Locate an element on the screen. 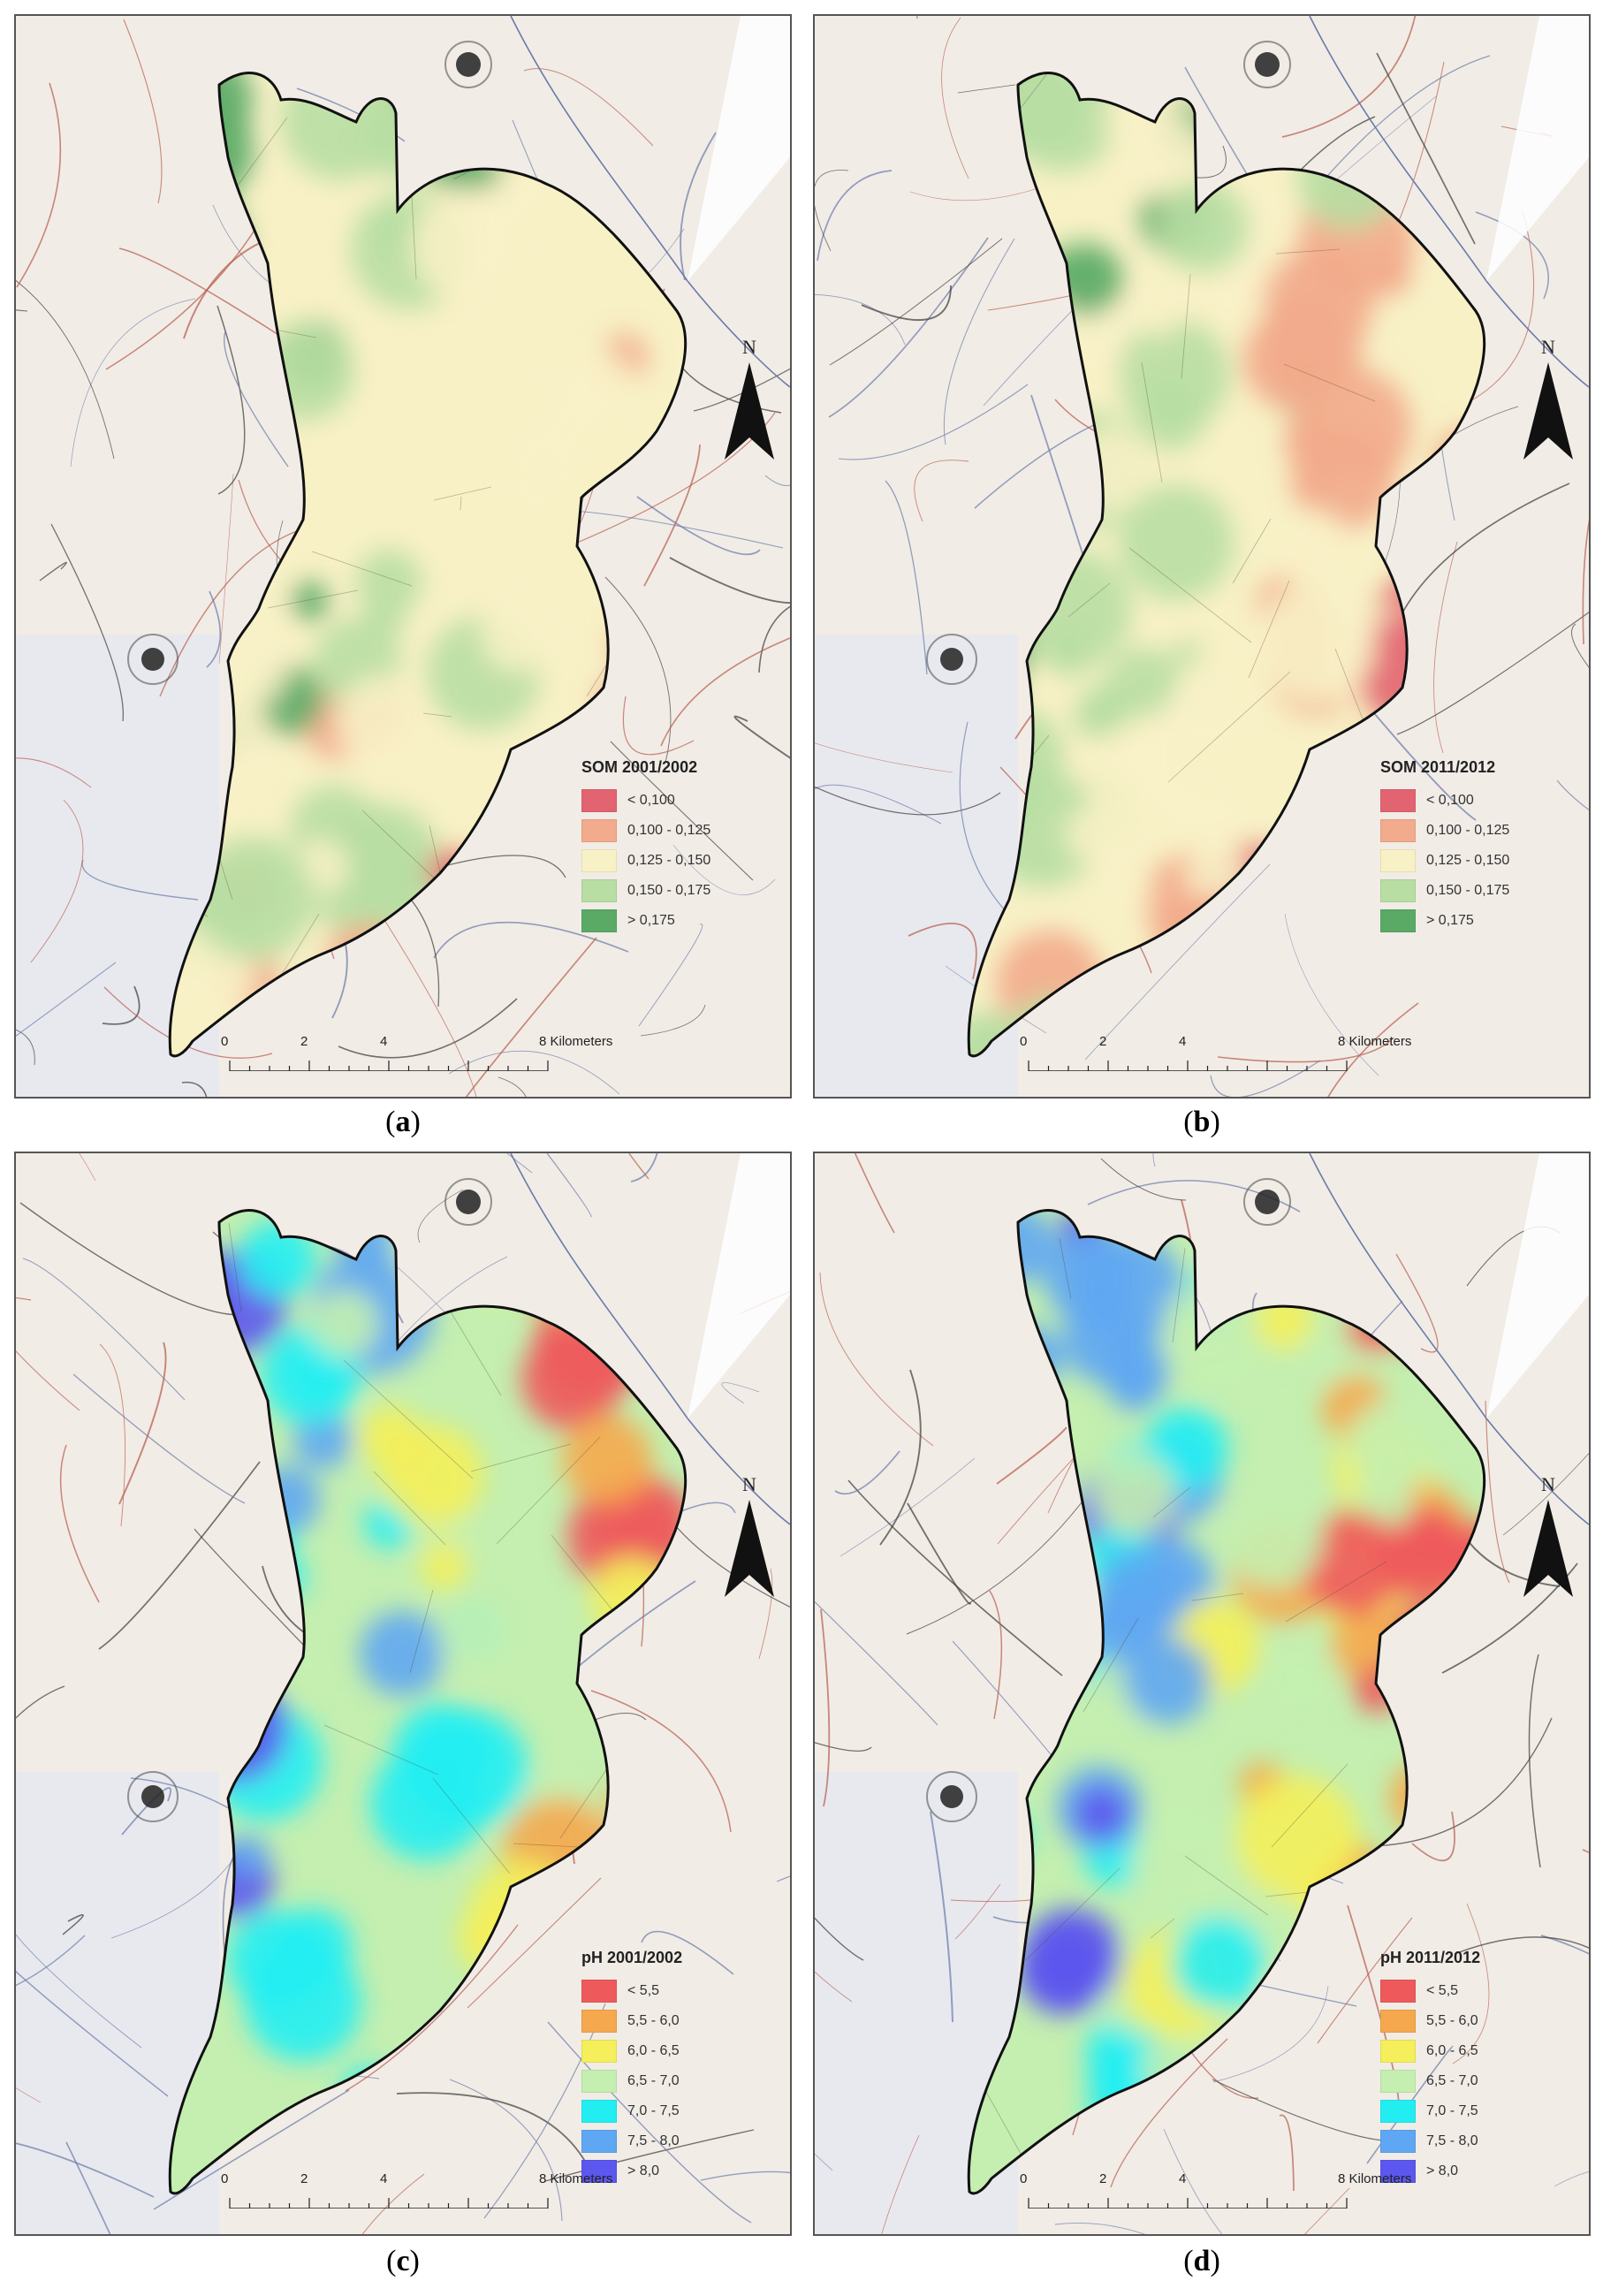  legend-item: 7,0 - 7,5 is located at coordinates (631, 2111).